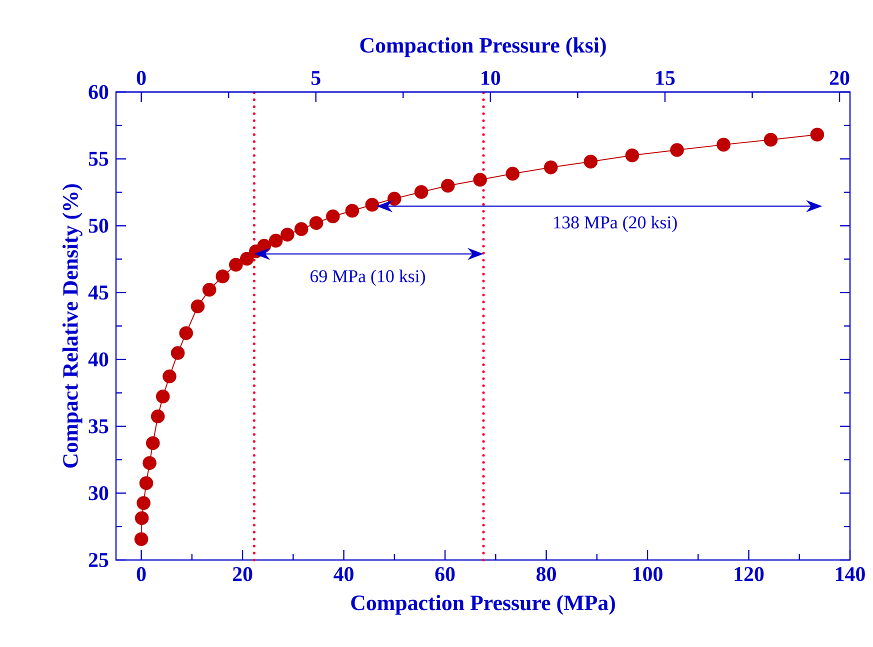 The image size is (873, 647). Describe the element at coordinates (141, 77) in the screenshot. I see `x2-tick-label: 0` at that location.